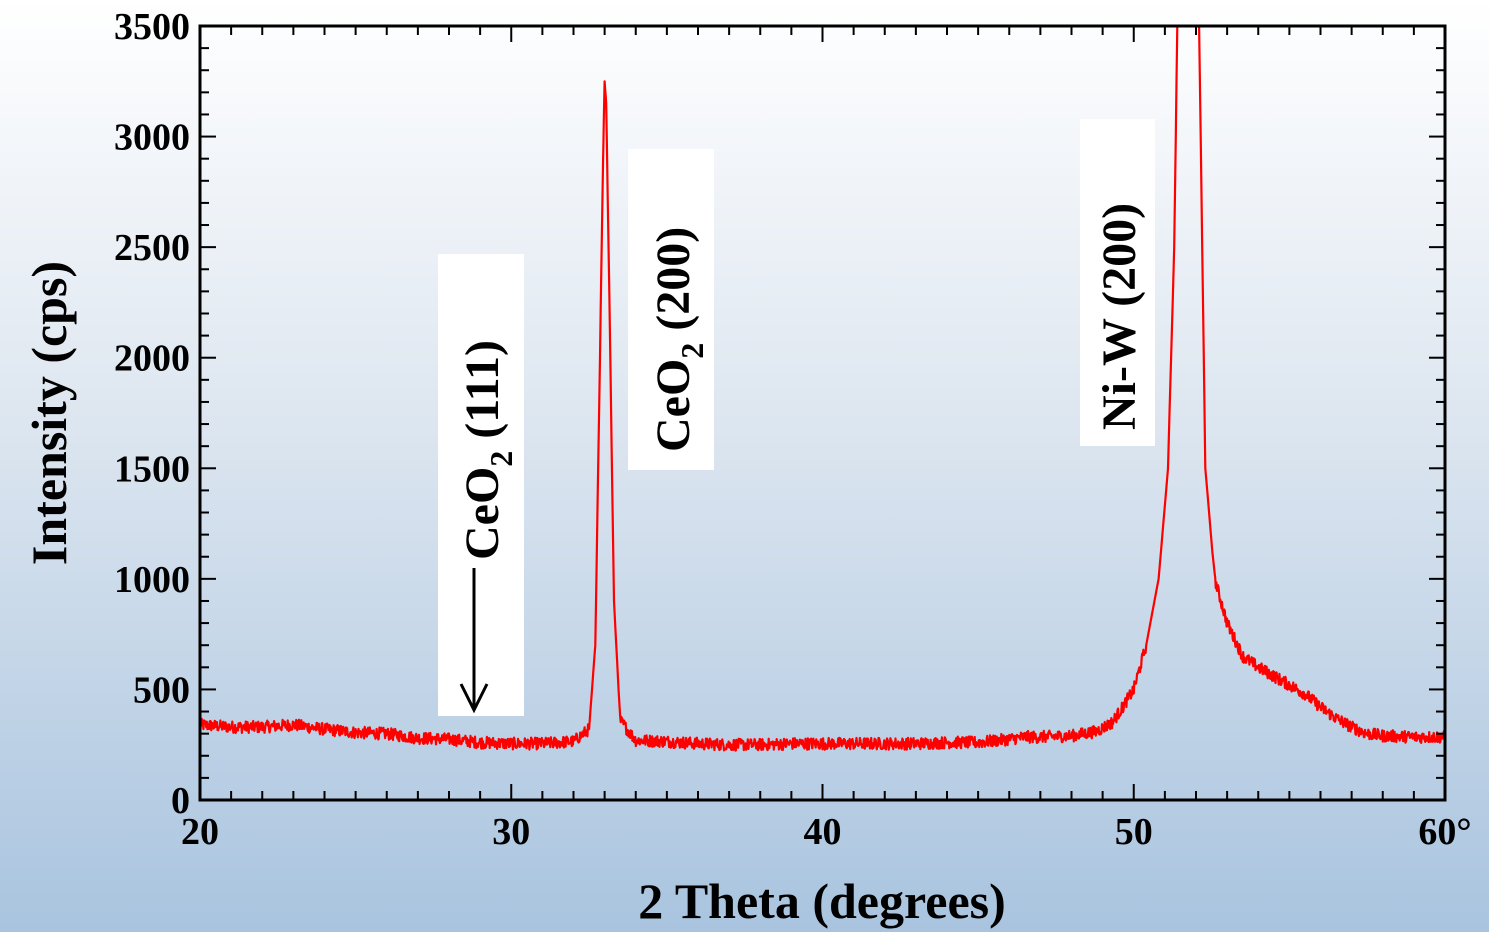 The height and width of the screenshot is (932, 1489). I want to click on peak-annotation: CeO2 (111), so click(481, 485).